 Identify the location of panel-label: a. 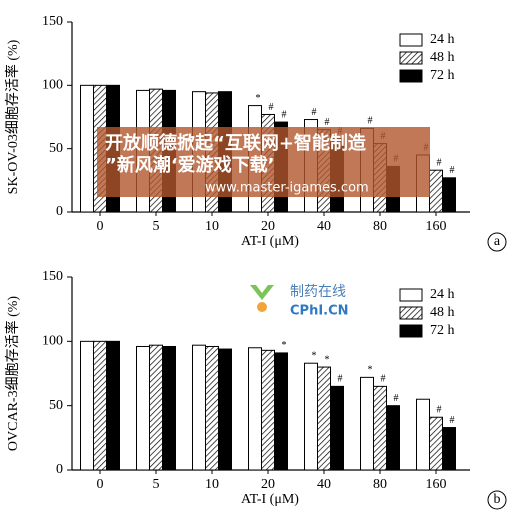
(497, 241).